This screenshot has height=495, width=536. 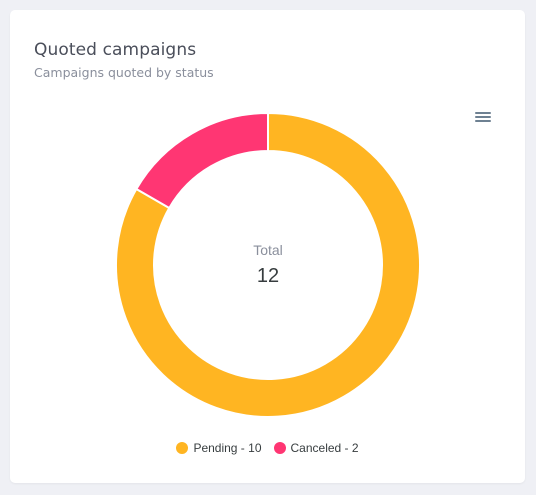 I want to click on total-label: Total, so click(x=268, y=250).